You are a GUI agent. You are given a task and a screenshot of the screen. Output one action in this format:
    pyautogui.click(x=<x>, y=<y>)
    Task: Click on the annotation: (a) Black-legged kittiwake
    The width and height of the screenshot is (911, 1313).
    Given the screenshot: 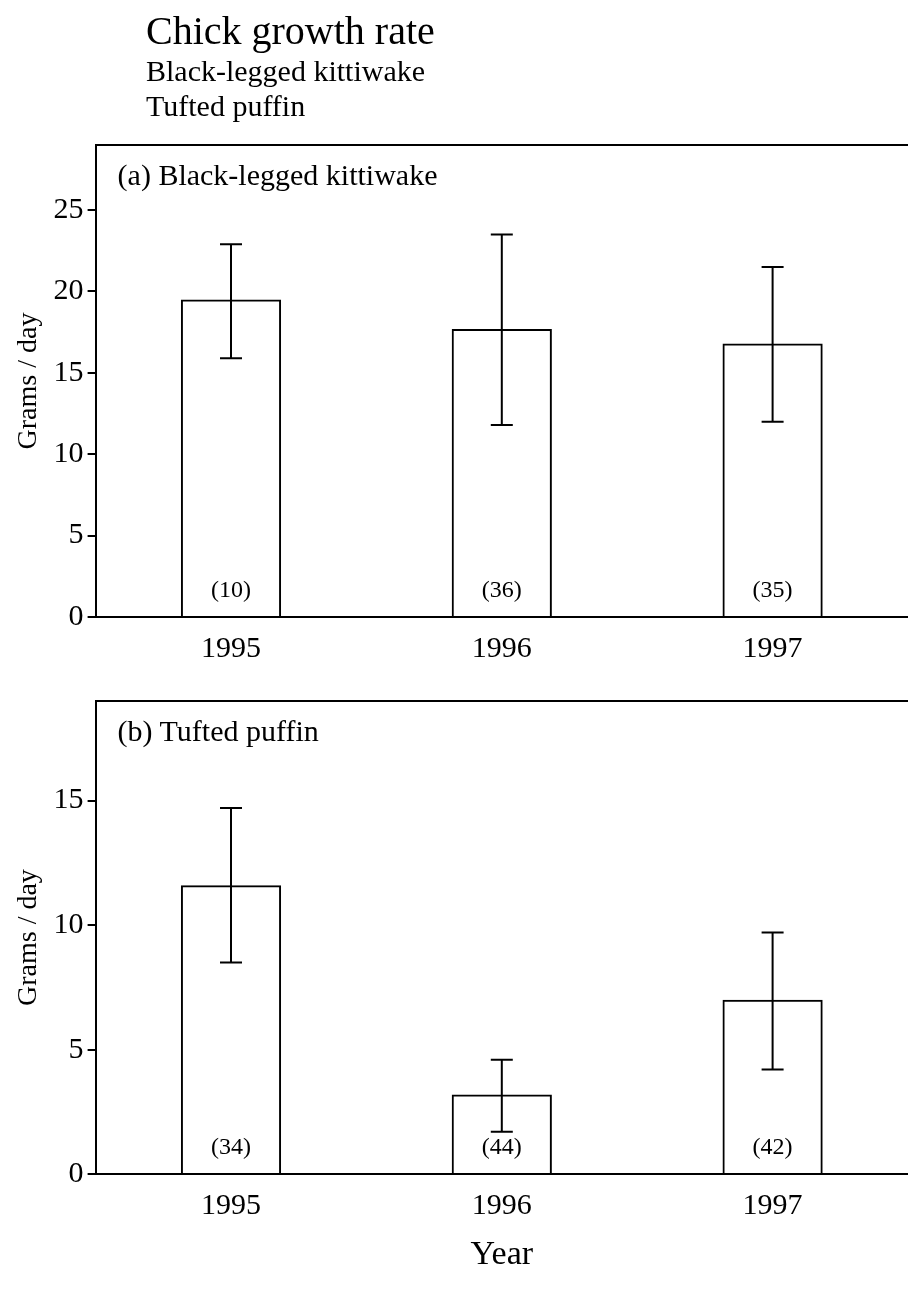 What is the action you would take?
    pyautogui.click(x=277, y=174)
    